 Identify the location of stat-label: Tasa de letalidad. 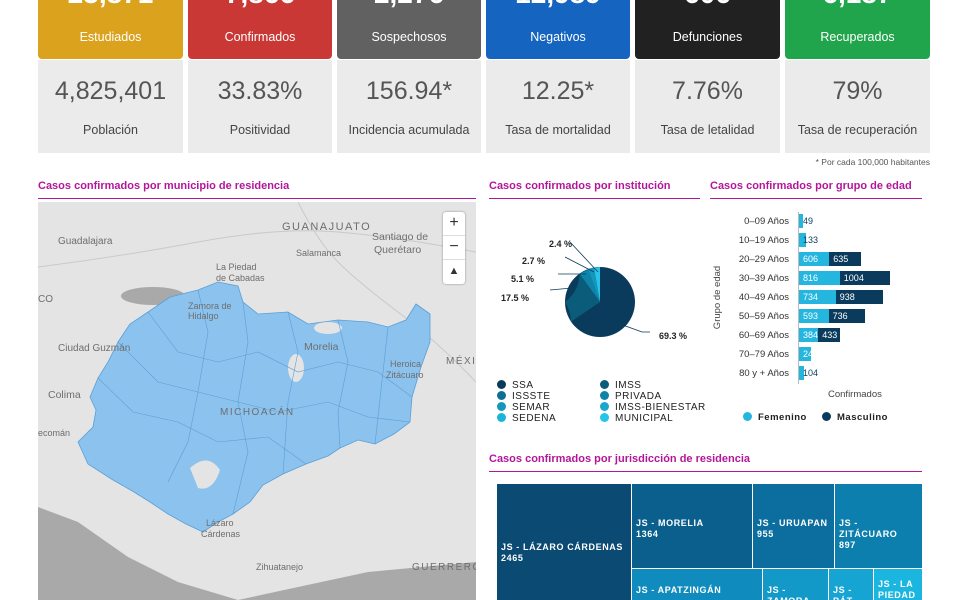
(707, 130).